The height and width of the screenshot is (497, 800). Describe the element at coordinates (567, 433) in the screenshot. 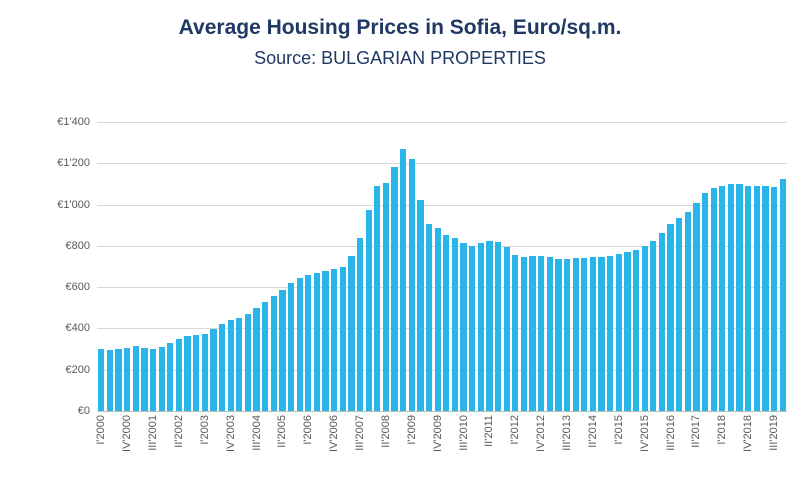

I see `x-tick-label: III'2013` at that location.